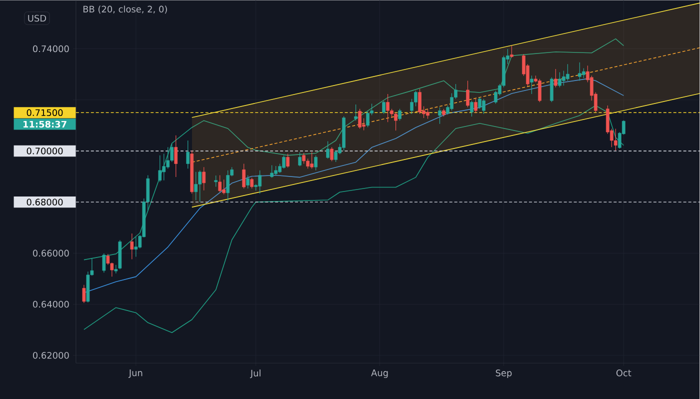  Describe the element at coordinates (44, 112) in the screenshot. I see `ref-line-label: 0.71500` at that location.